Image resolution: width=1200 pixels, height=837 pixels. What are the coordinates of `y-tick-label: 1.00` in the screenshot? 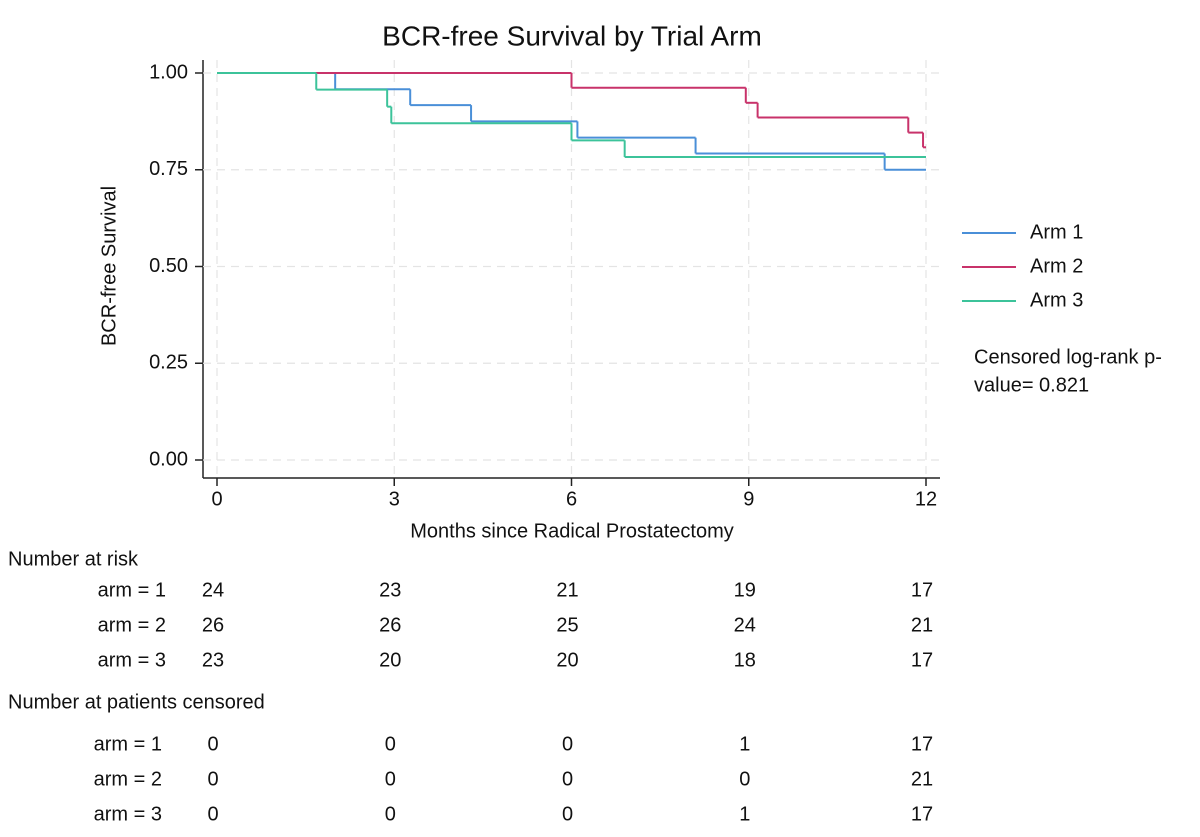 It's located at (168, 72).